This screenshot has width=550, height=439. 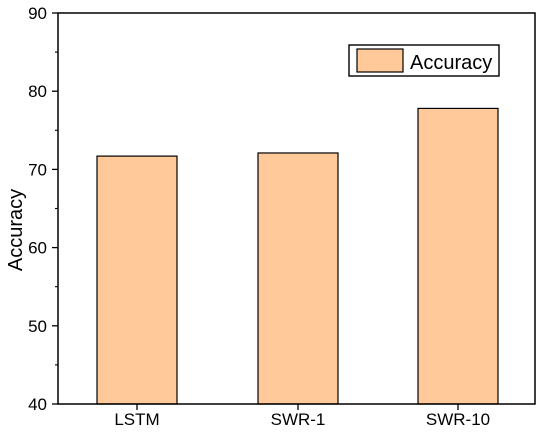 I want to click on y-tick-label-60: 60, so click(x=37, y=248).